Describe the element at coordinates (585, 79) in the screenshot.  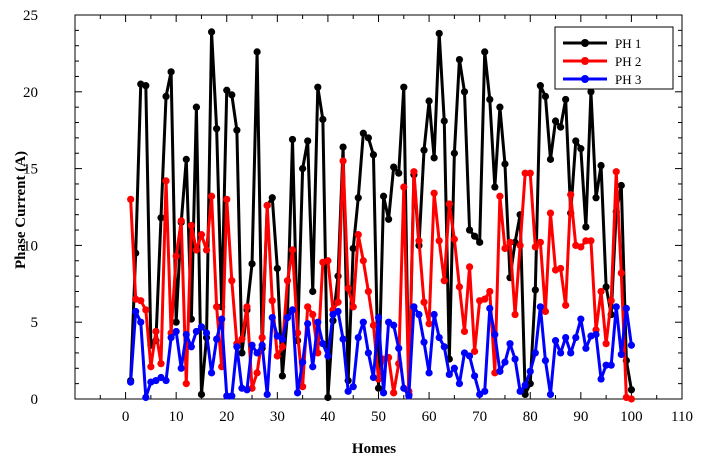
I see `legend-marker-ph3` at that location.